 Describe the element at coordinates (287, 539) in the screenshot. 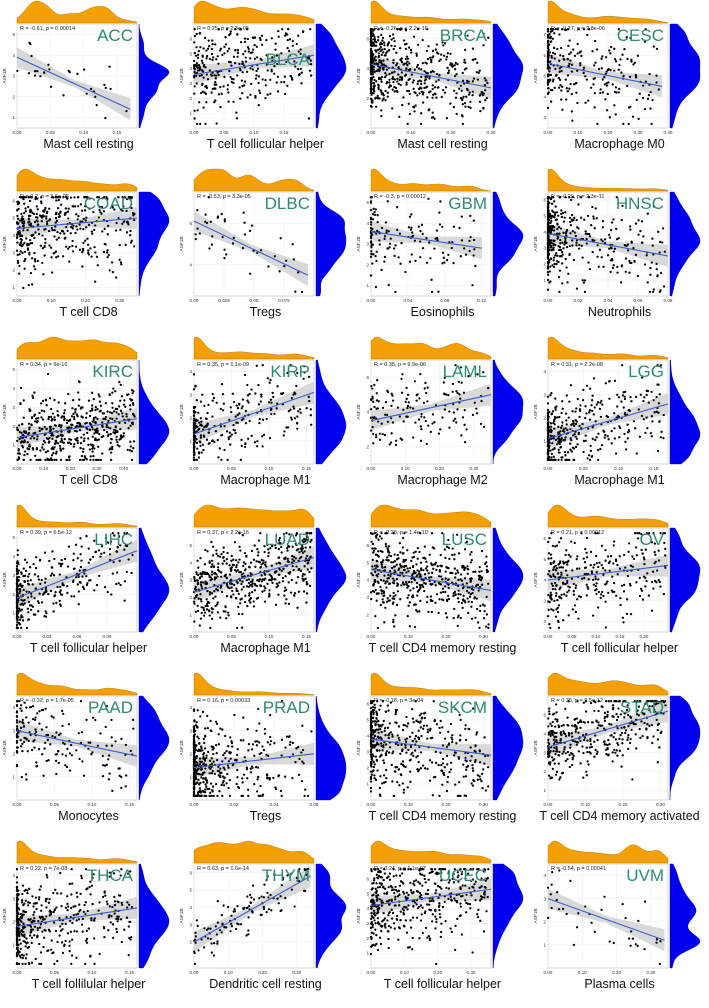

I see `cancer-label: LUAD` at that location.